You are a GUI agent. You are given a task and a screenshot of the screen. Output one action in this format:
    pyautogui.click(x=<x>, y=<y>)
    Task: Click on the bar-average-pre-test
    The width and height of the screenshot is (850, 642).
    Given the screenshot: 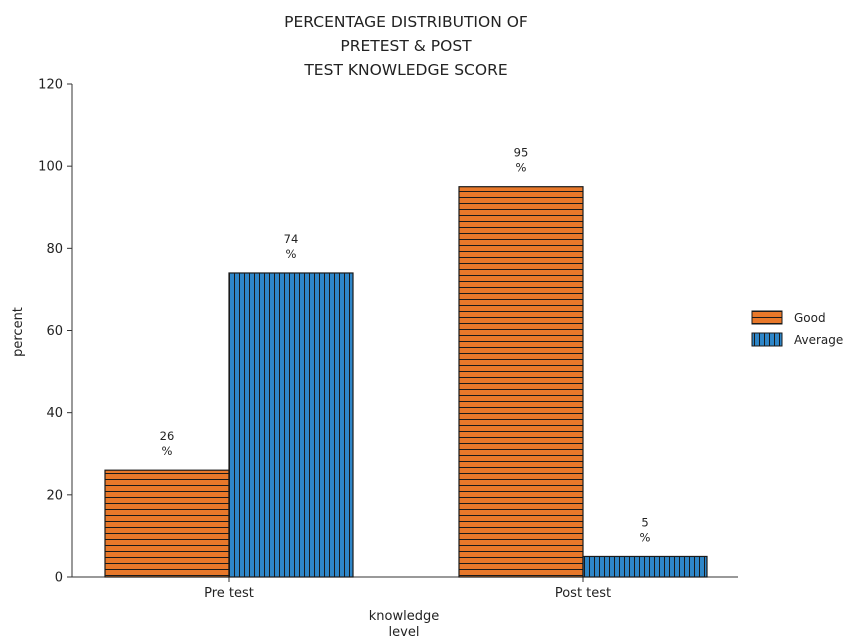 What is the action you would take?
    pyautogui.click(x=291, y=425)
    